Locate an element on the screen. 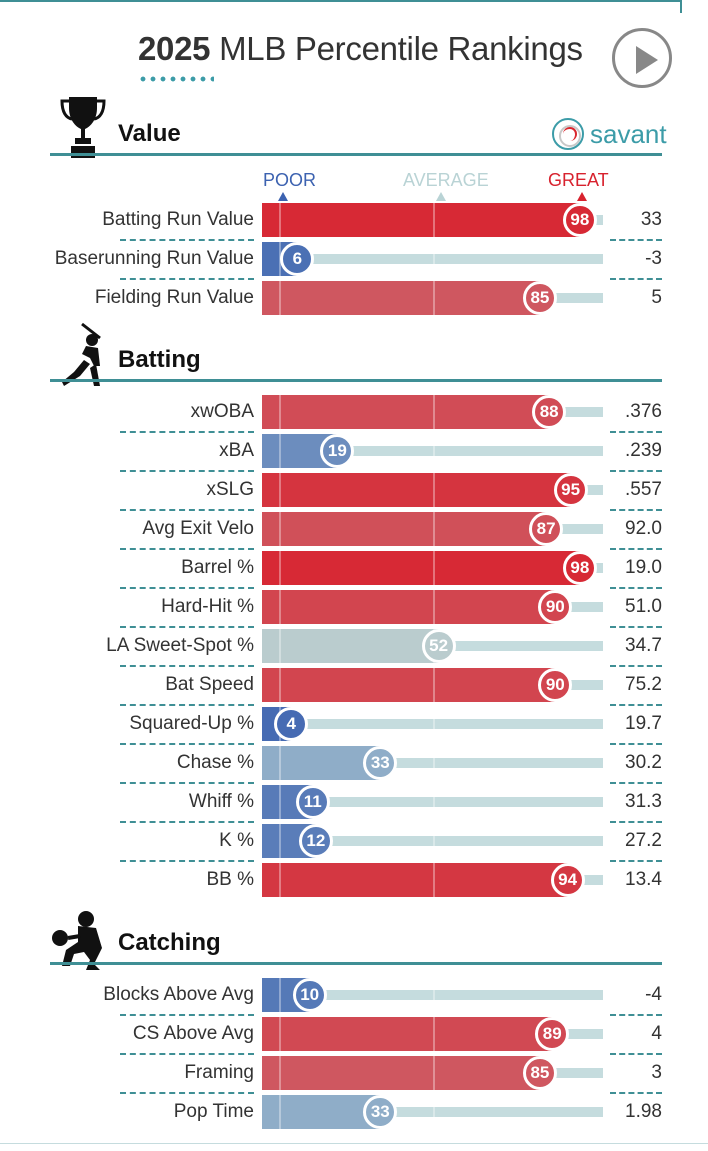  section-title-batting: Batting is located at coordinates (159, 359).